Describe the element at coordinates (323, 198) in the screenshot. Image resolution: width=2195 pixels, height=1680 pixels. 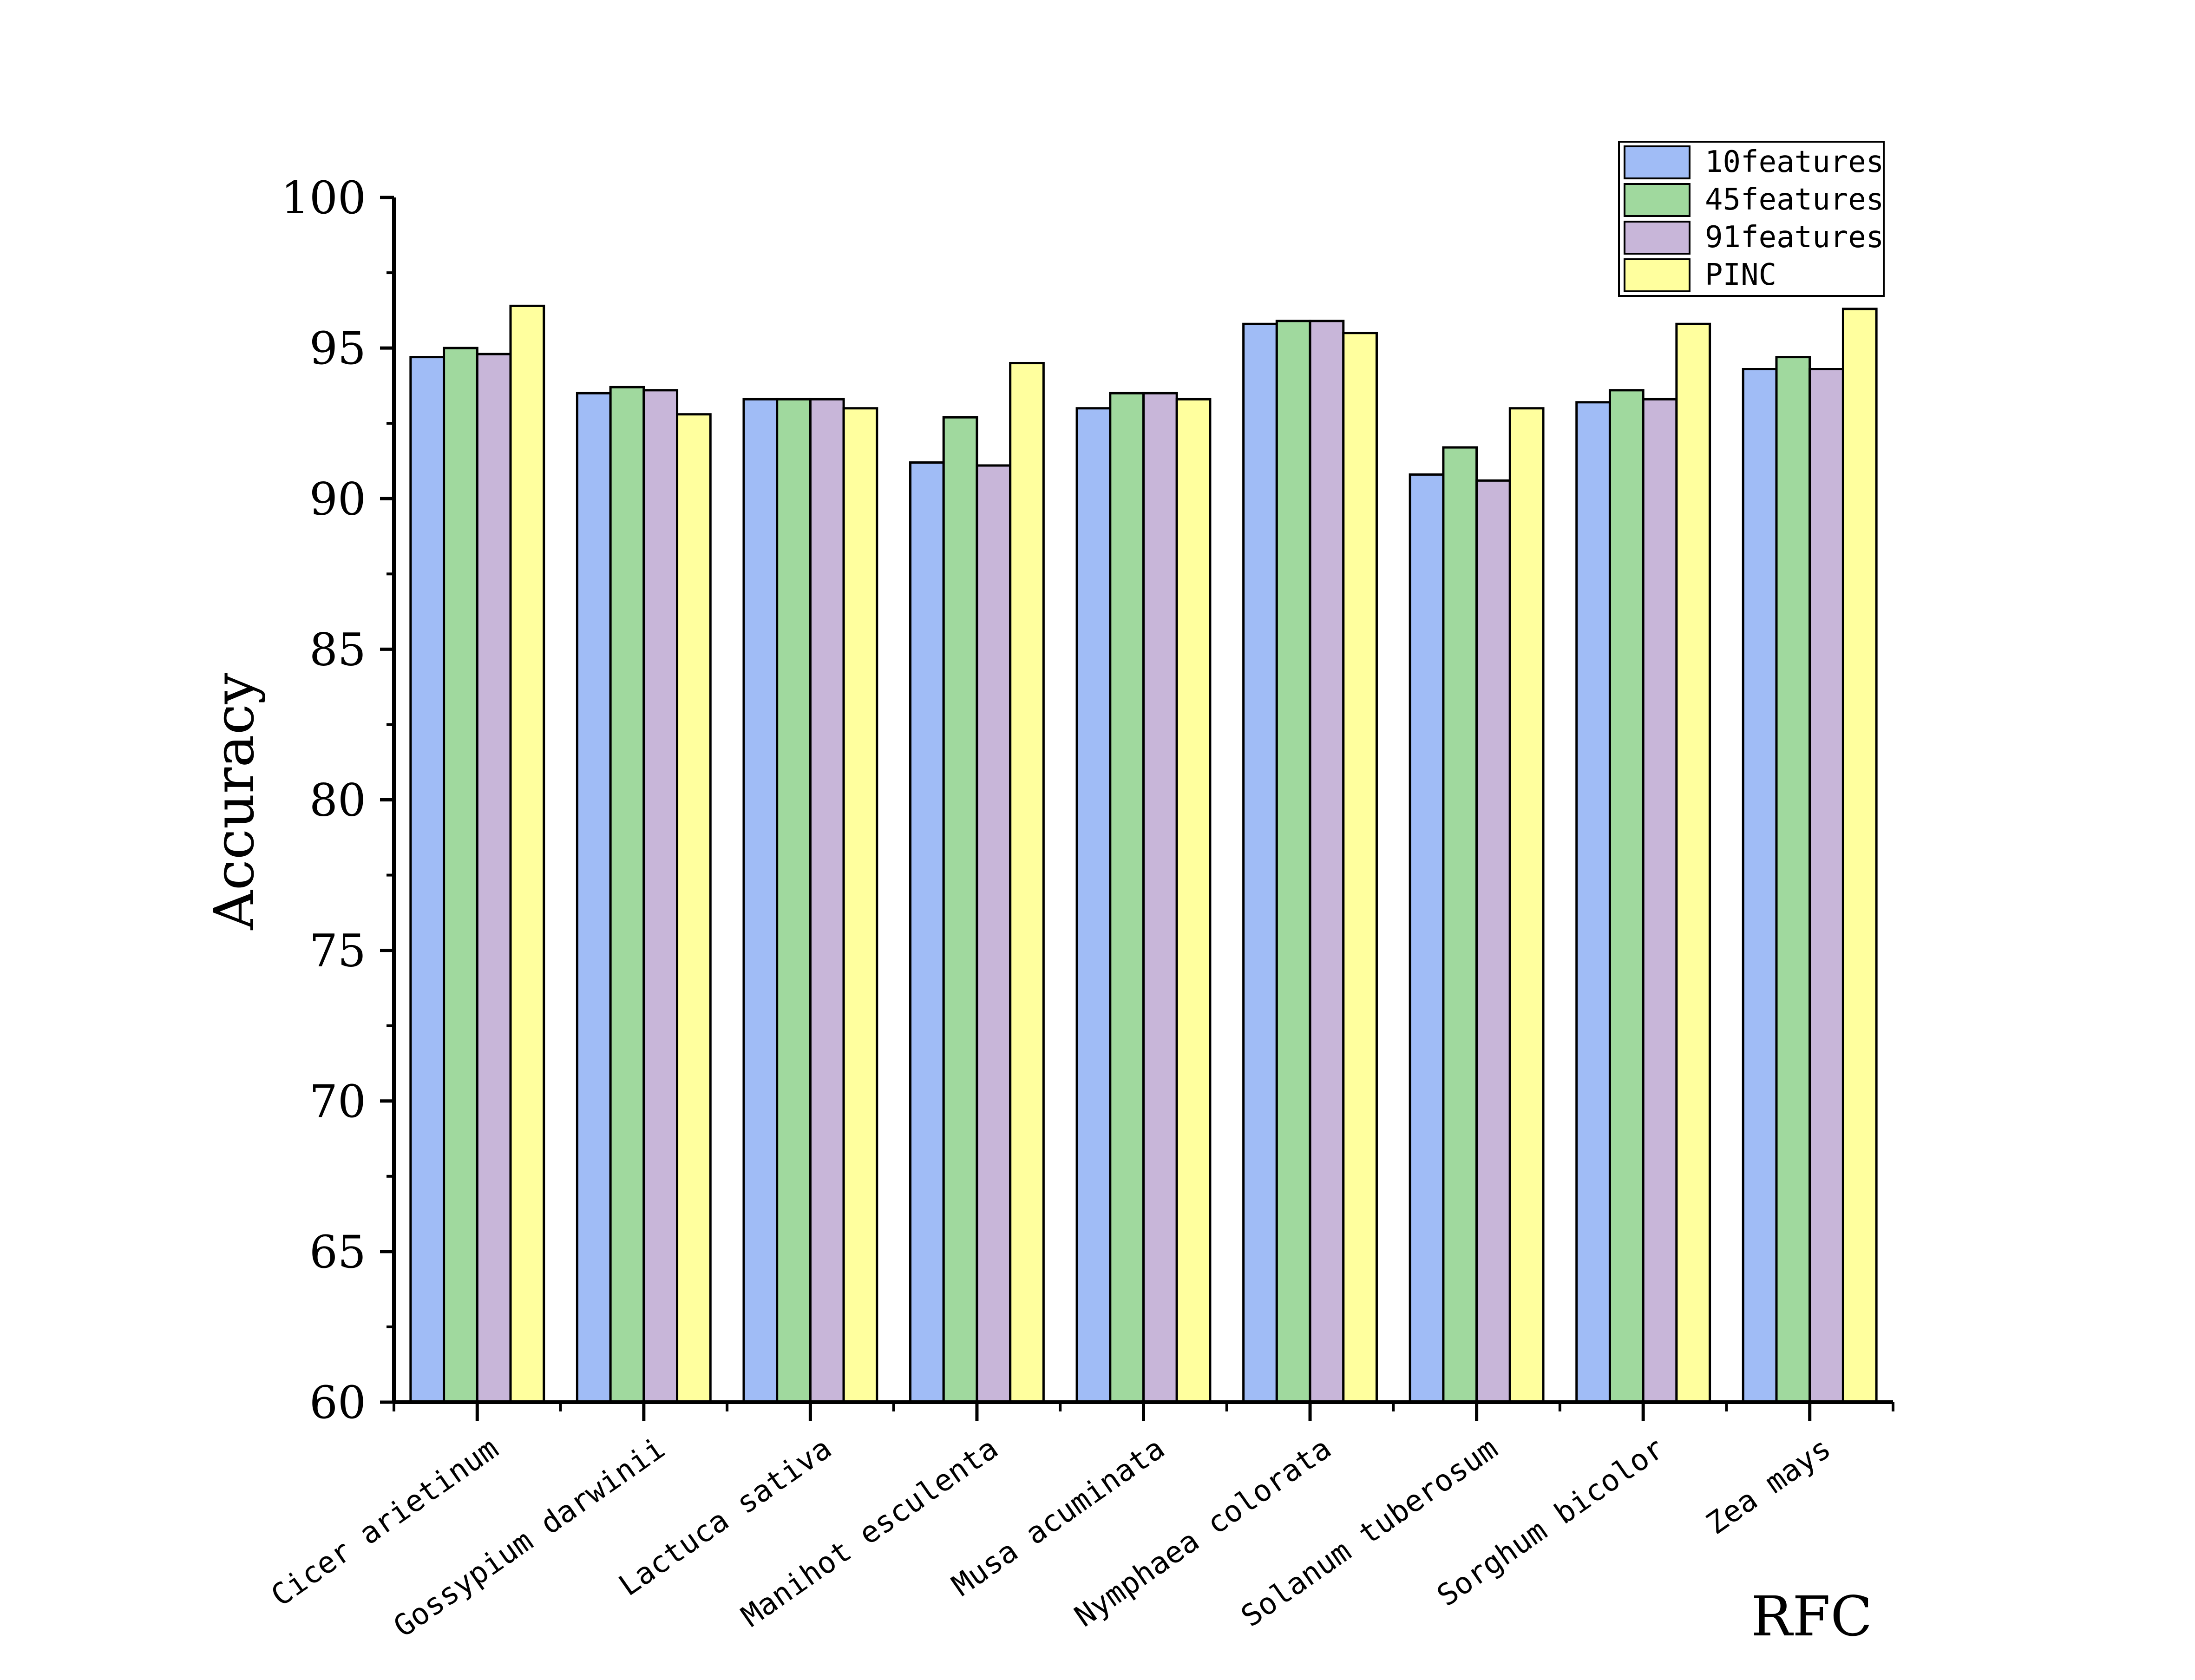
I see `y-tick-label-100: 100` at that location.